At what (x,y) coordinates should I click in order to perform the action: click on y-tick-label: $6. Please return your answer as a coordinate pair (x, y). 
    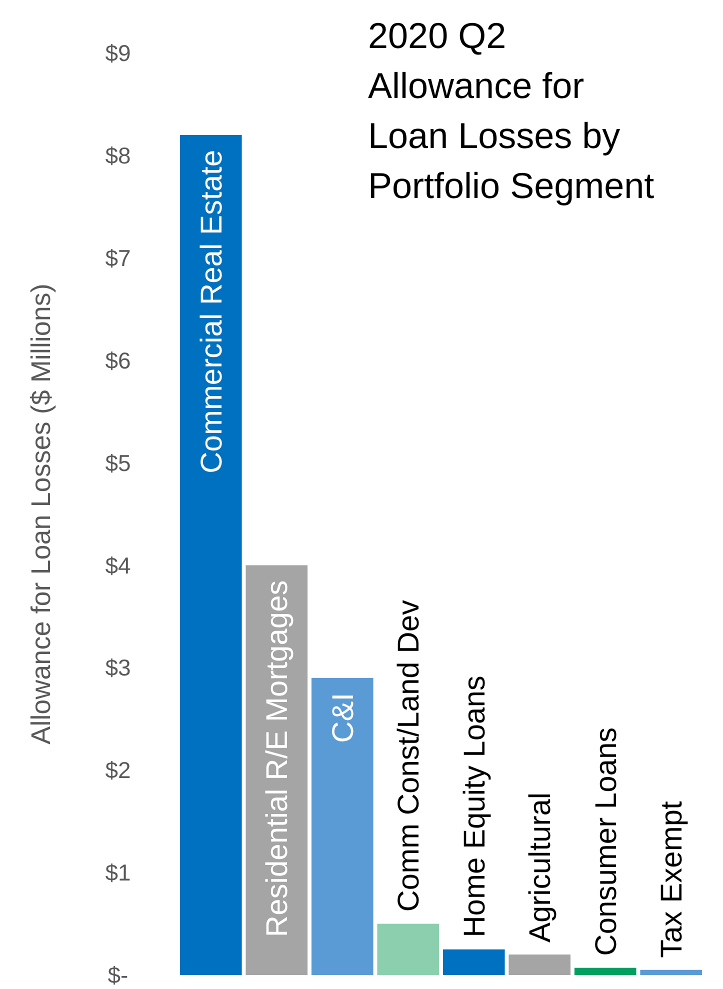
    Looking at the image, I should click on (118, 360).